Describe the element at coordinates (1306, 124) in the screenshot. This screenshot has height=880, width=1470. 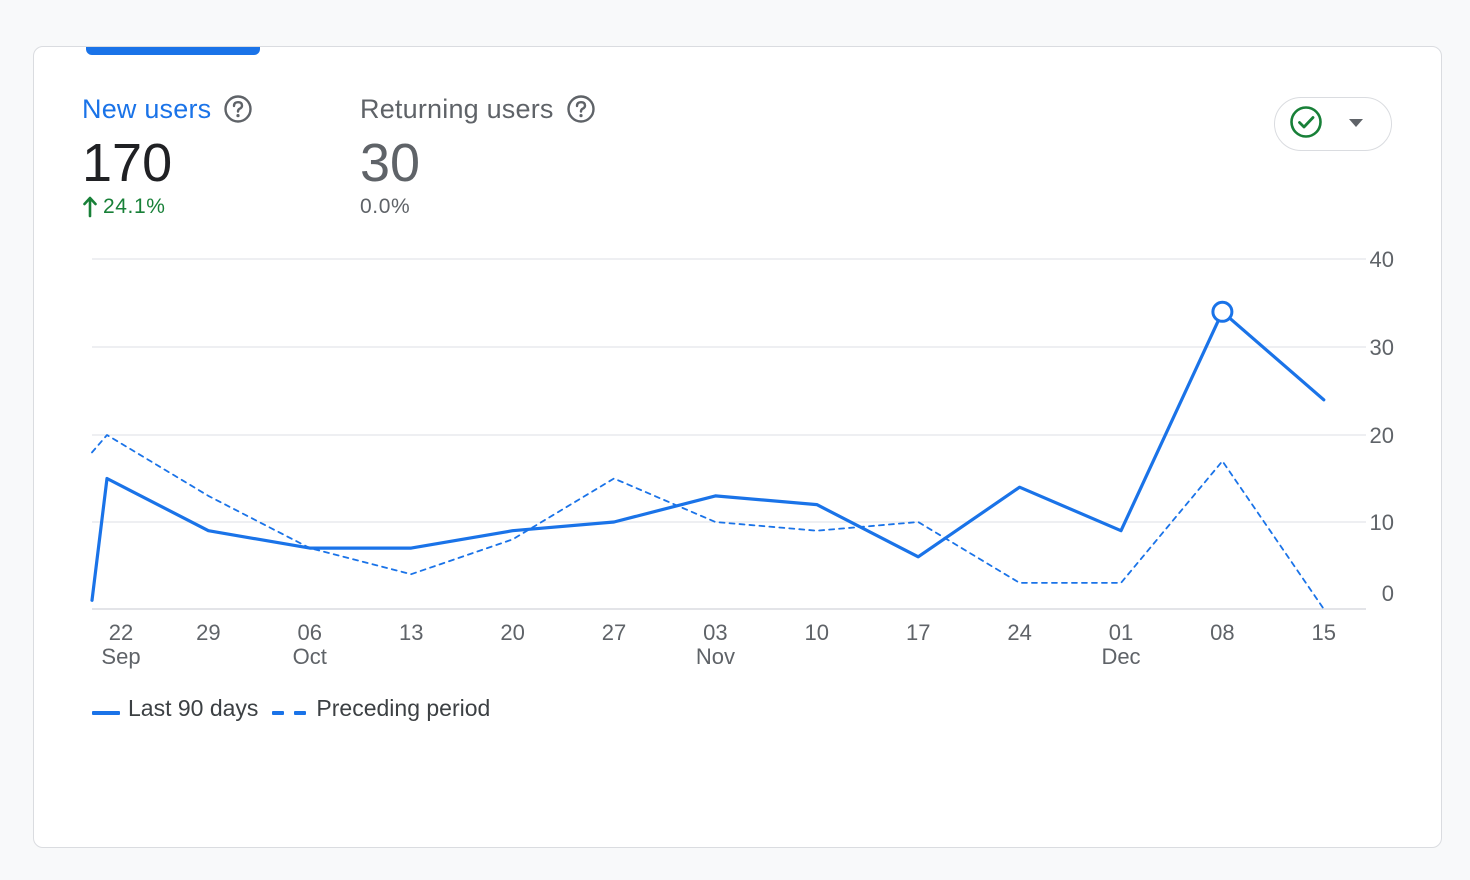
I see `check-circle-icon` at that location.